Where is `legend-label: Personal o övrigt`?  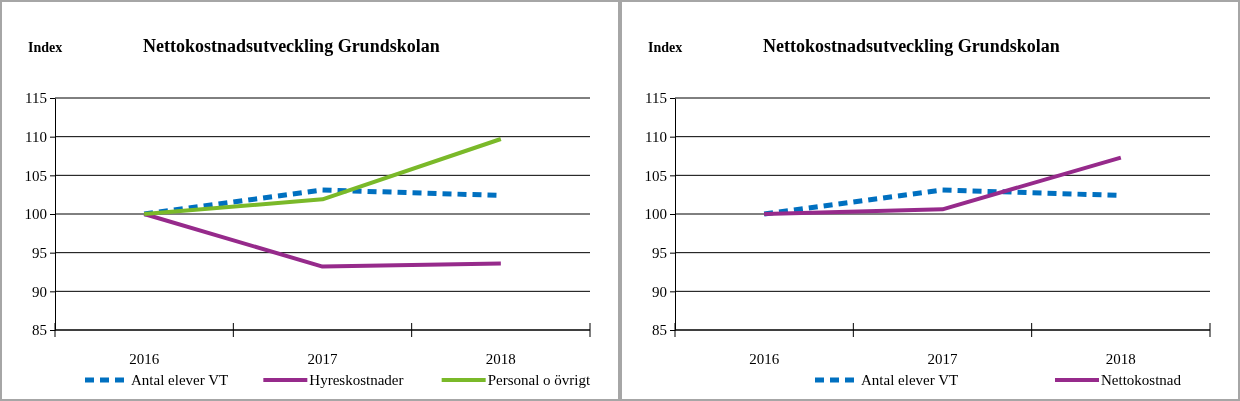 legend-label: Personal o övrigt is located at coordinates (539, 380).